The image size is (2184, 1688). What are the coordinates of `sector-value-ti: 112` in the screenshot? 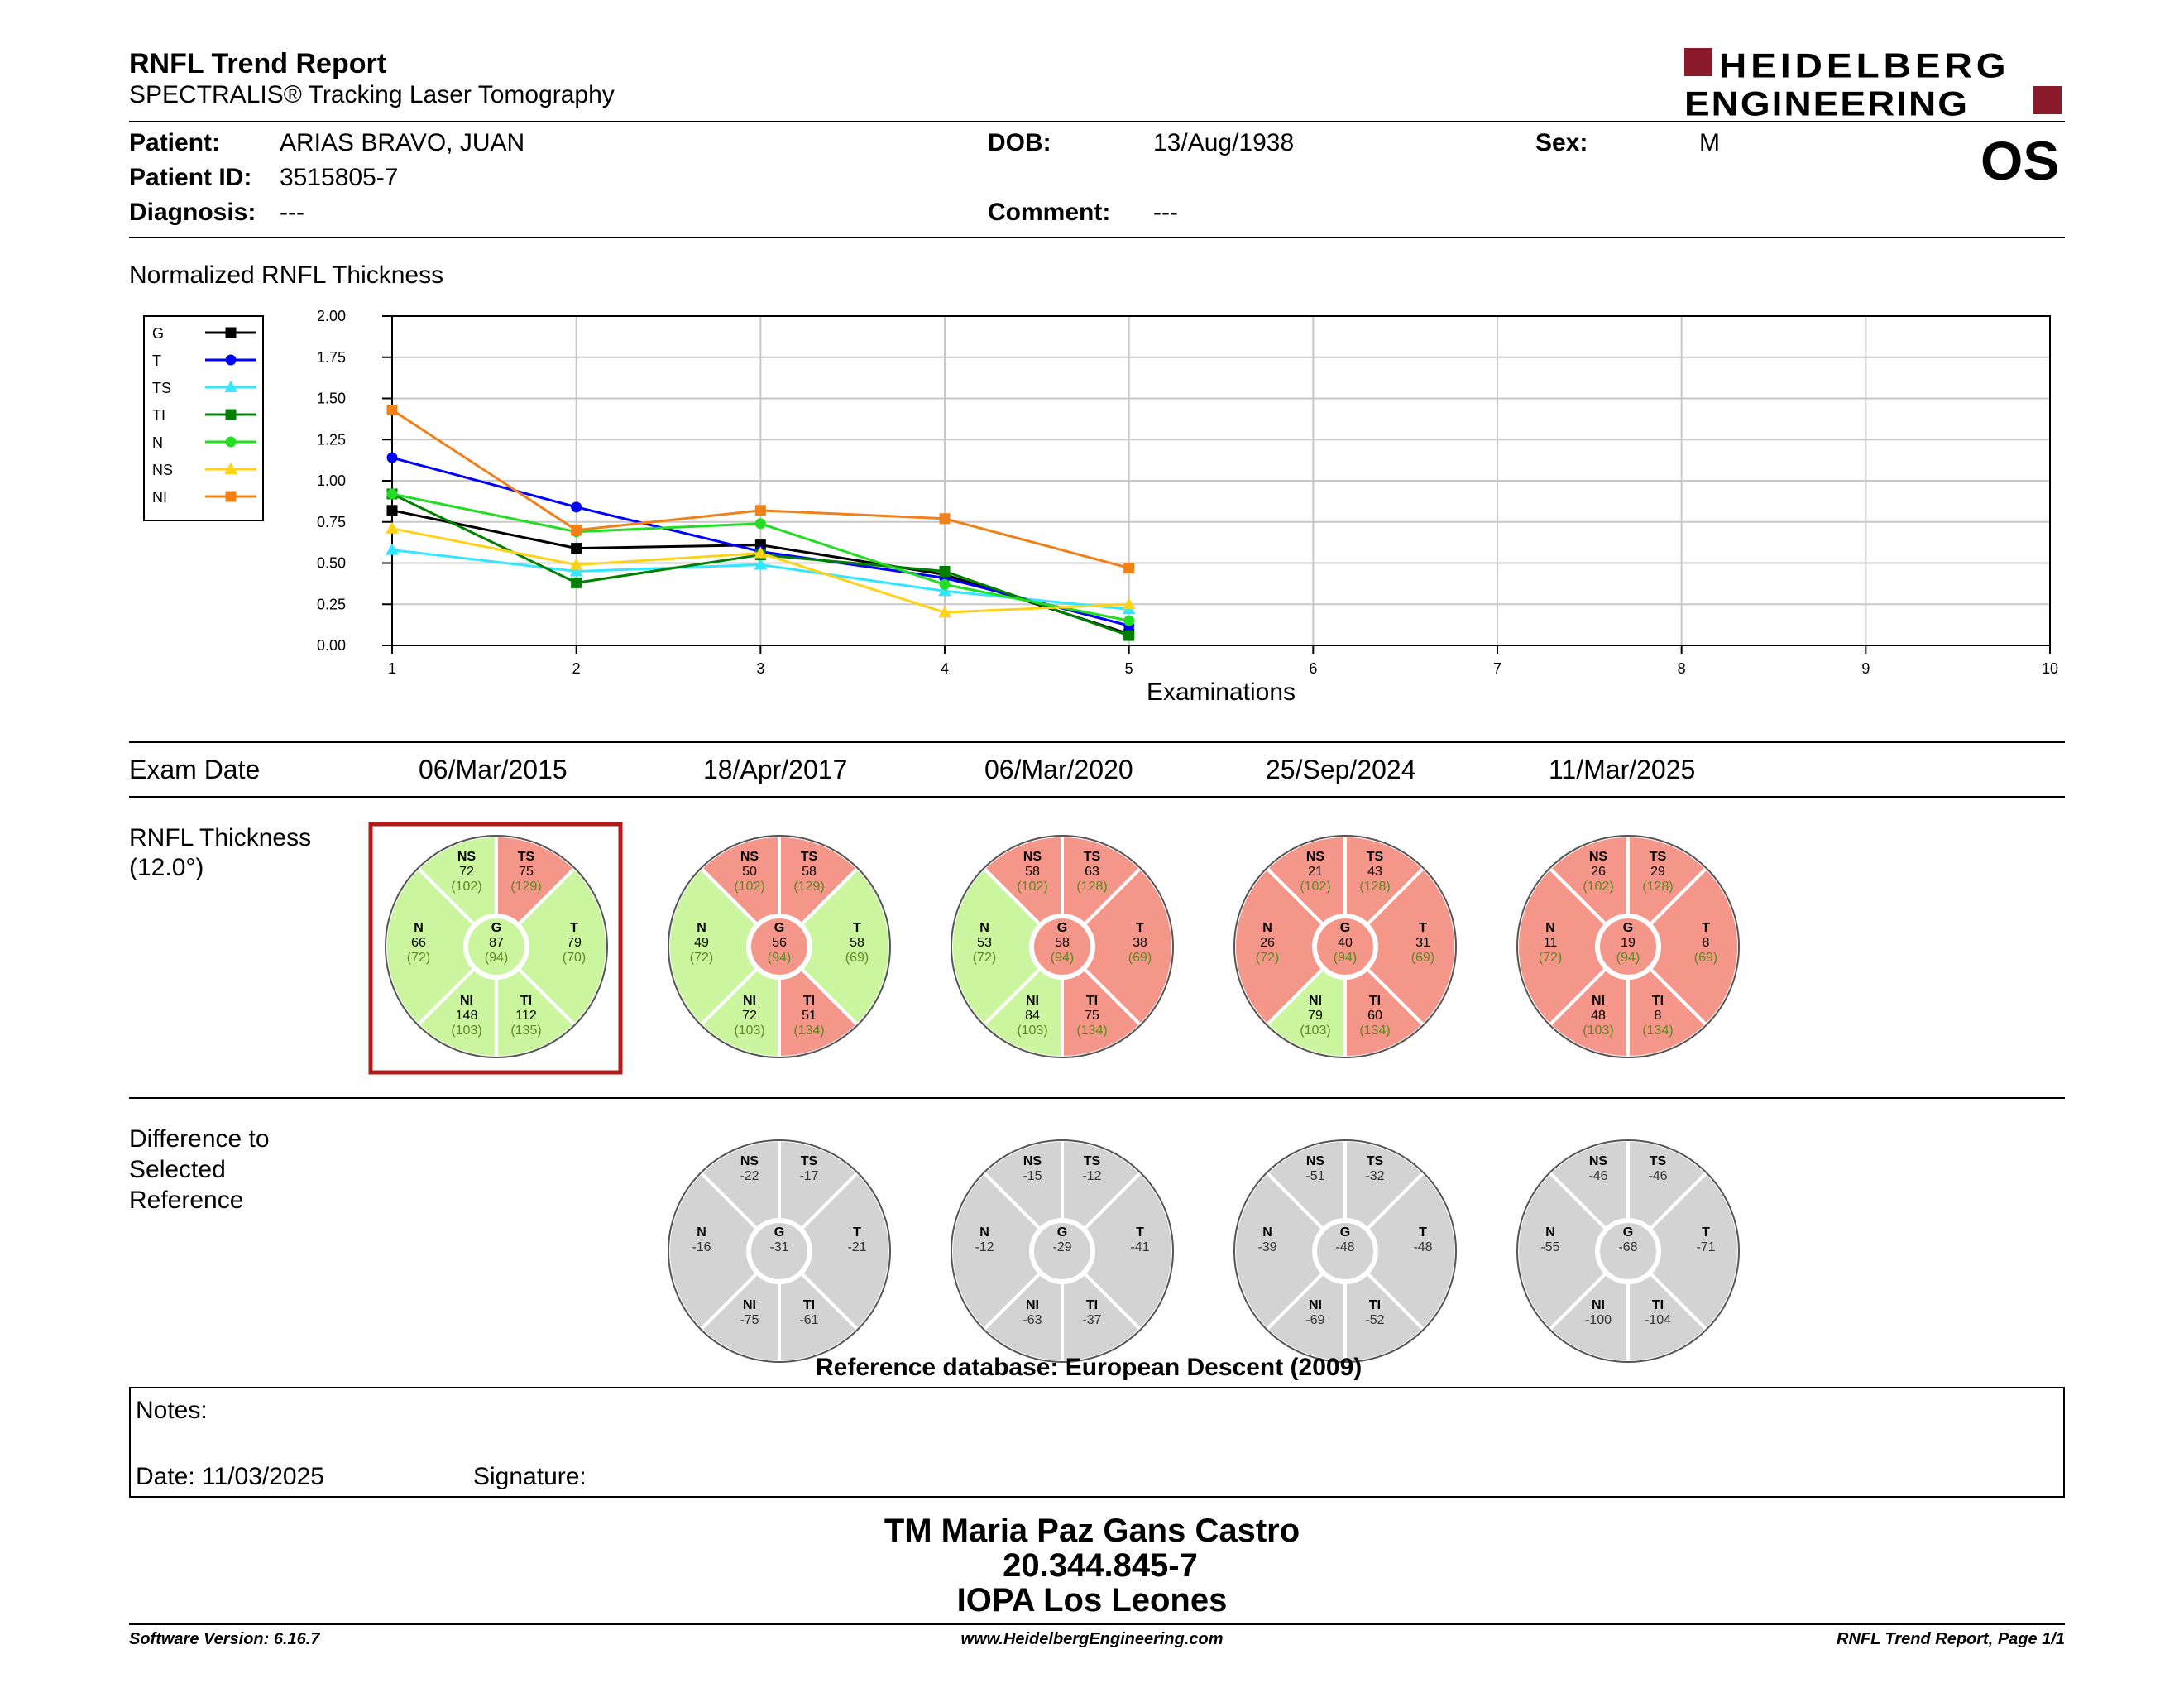 It's located at (526, 1016).